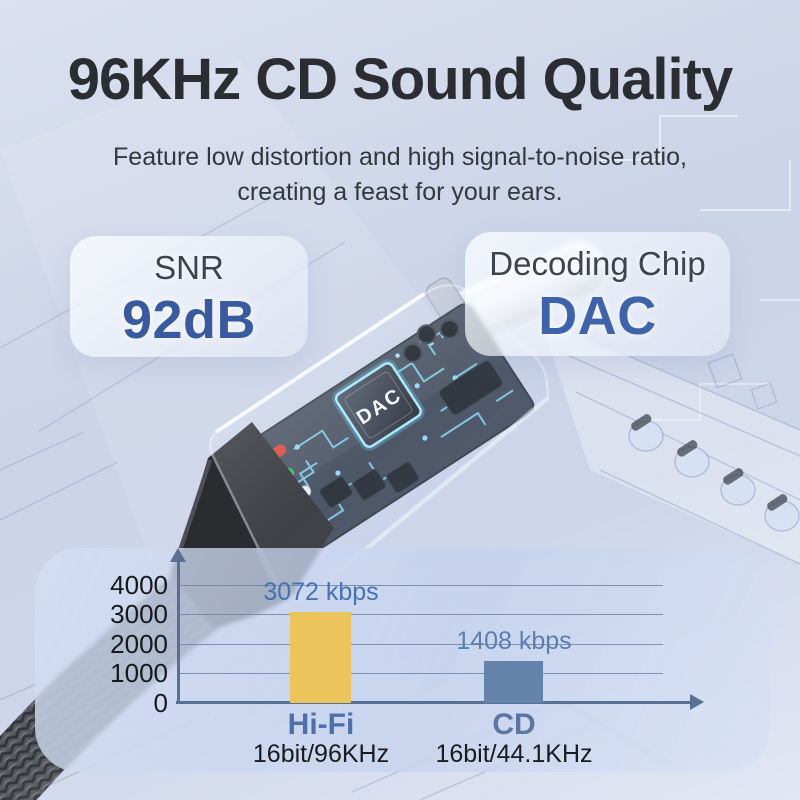  Describe the element at coordinates (514, 724) in the screenshot. I see `category-label-cd: CD` at that location.